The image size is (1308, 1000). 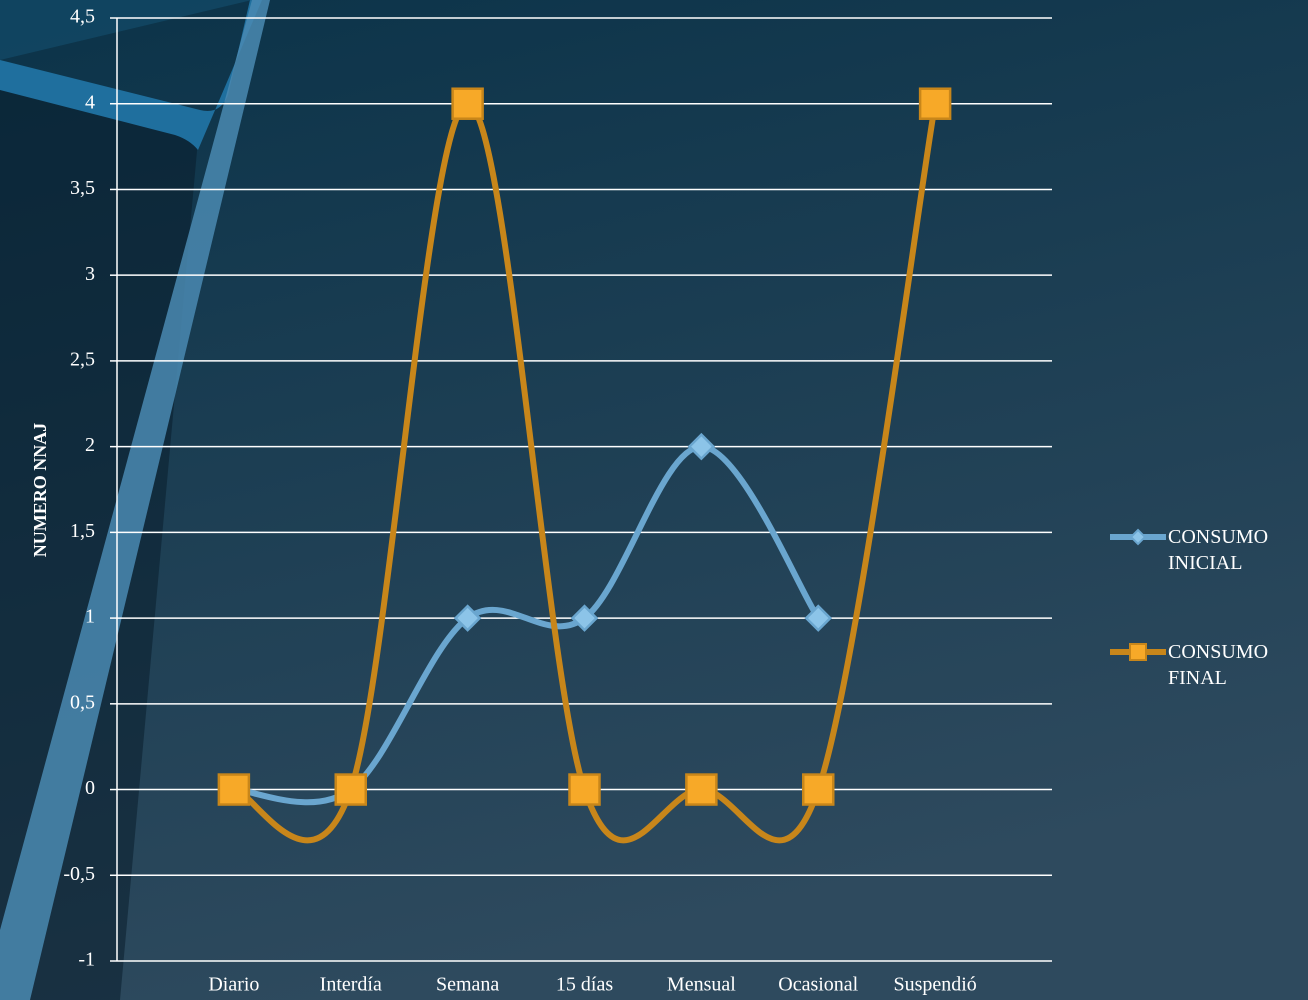 What do you see at coordinates (233, 985) in the screenshot?
I see `x-tick-label: Diario` at bounding box center [233, 985].